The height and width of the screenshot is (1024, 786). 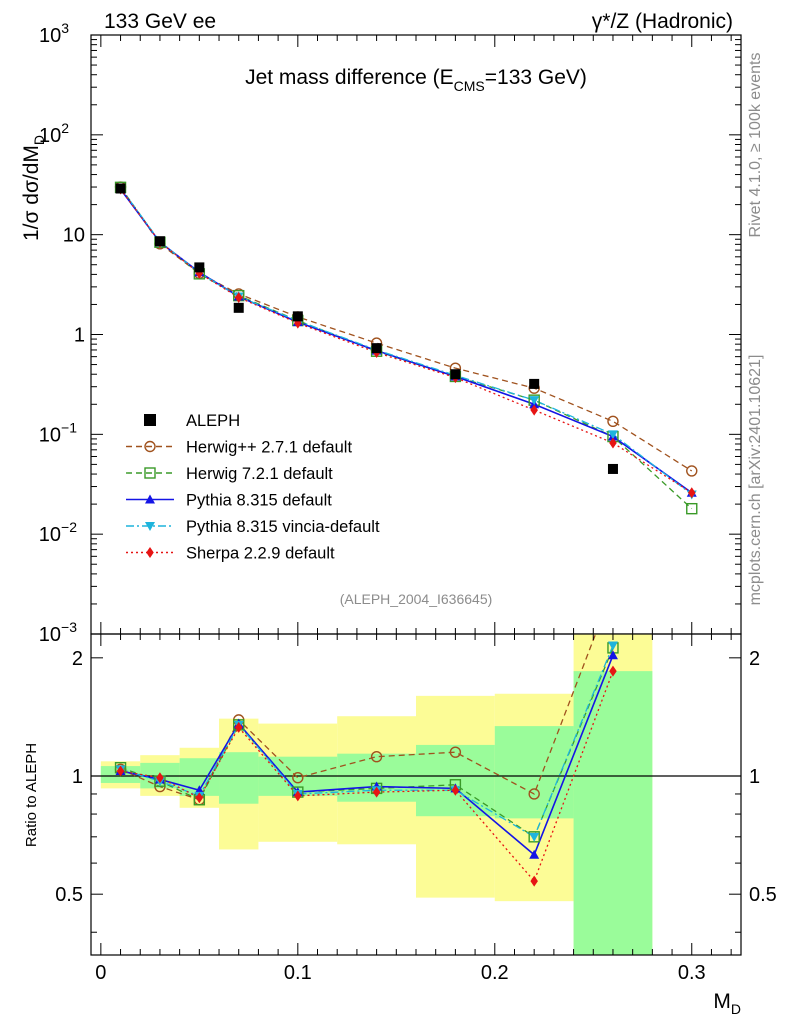 I want to click on chart-title: Jet mass difference (ECMS=133 GeV), so click(x=416, y=80).